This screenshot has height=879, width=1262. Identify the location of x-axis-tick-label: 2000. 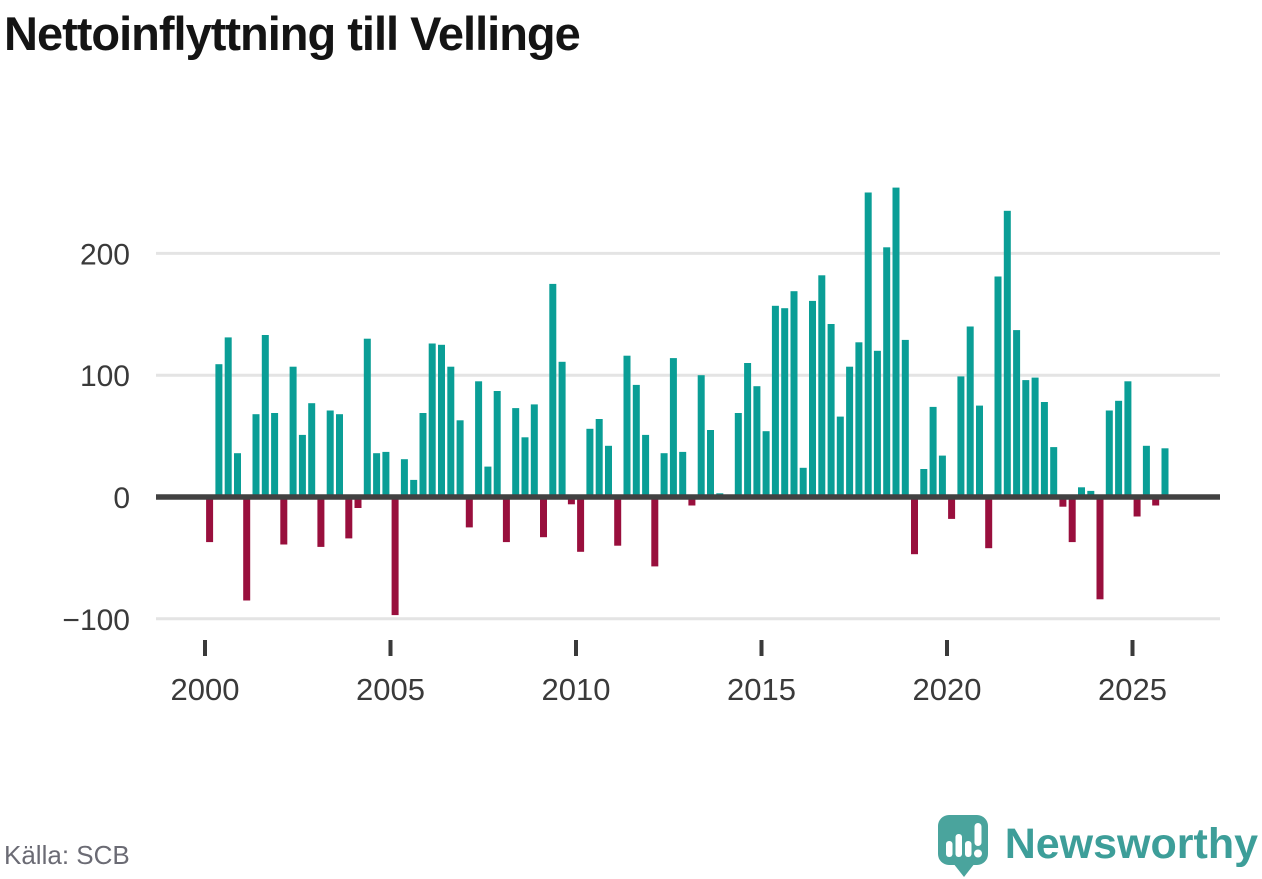
(205, 689).